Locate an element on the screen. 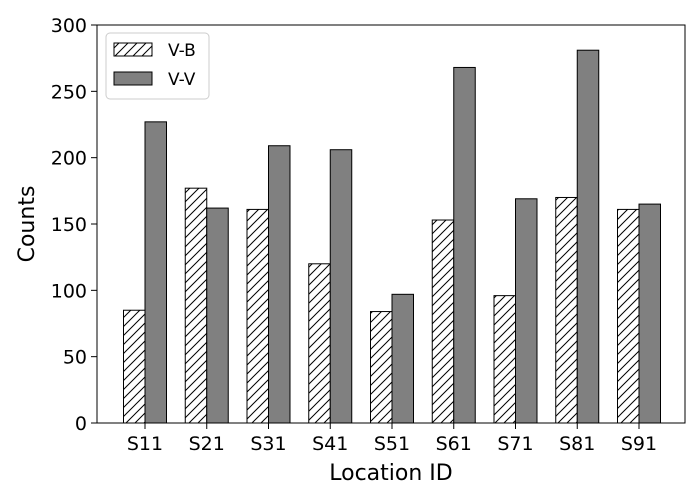  bar-v-b-s41 is located at coordinates (319, 343).